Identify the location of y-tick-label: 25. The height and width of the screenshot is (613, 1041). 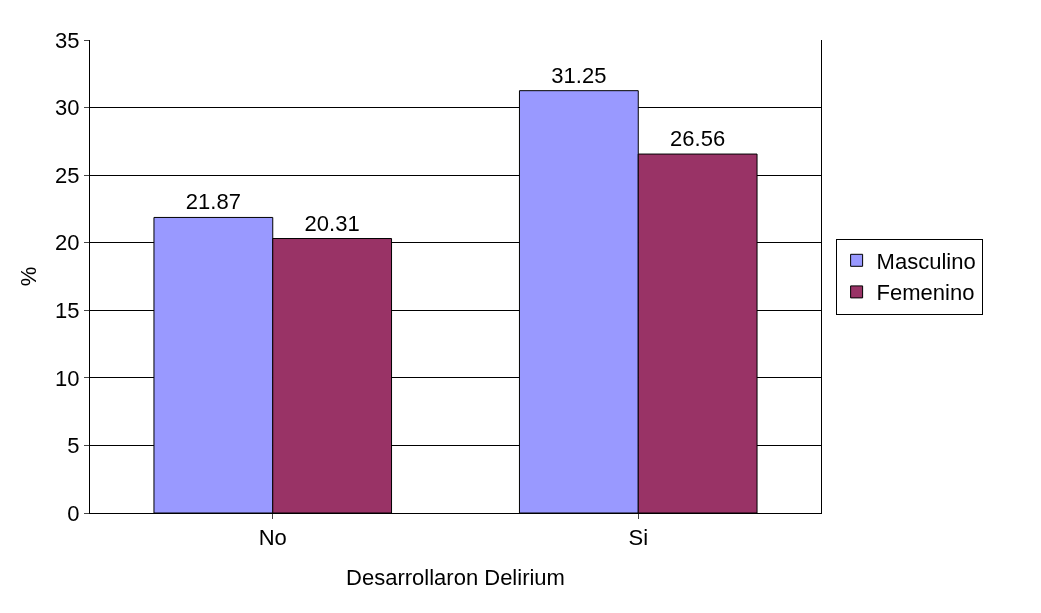
(67, 175).